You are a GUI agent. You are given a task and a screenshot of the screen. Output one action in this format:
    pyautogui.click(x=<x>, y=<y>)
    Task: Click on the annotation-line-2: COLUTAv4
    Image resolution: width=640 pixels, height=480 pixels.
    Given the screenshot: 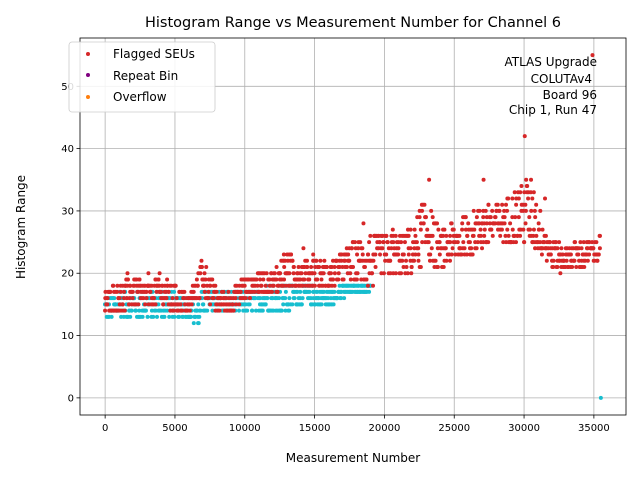 What is the action you would take?
    pyautogui.click(x=561, y=79)
    